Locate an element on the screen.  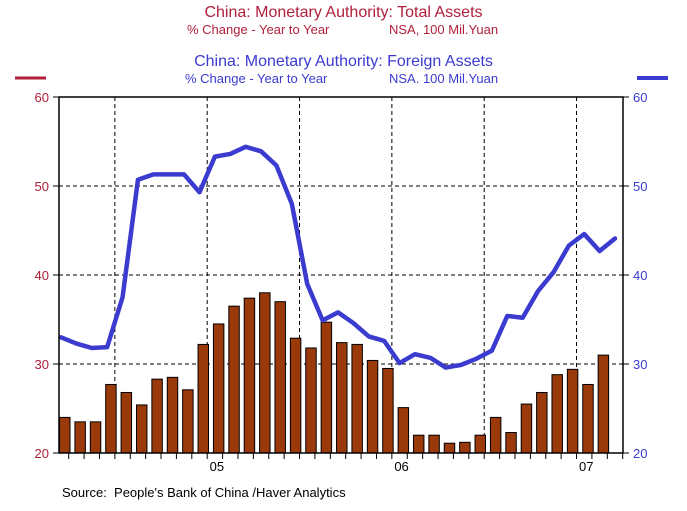
right-axis-tick-label: 50 is located at coordinates (640, 186).